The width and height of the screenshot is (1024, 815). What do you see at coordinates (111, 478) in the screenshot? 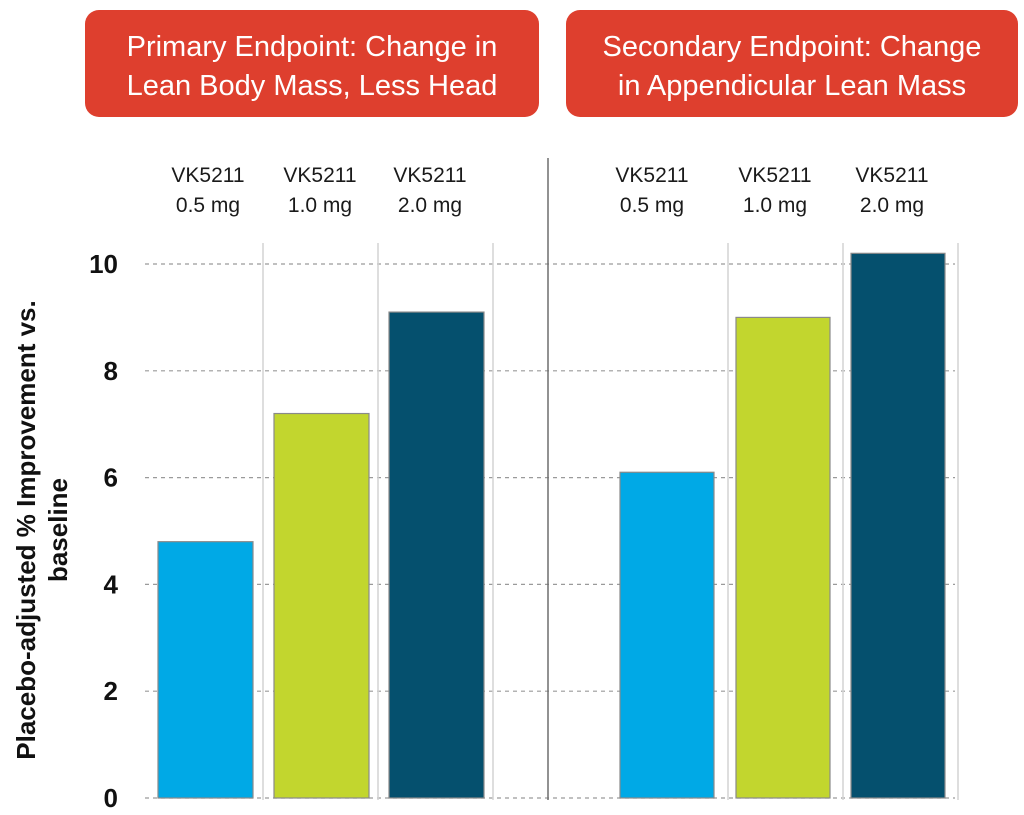
I see `y-tick-label: 6` at bounding box center [111, 478].